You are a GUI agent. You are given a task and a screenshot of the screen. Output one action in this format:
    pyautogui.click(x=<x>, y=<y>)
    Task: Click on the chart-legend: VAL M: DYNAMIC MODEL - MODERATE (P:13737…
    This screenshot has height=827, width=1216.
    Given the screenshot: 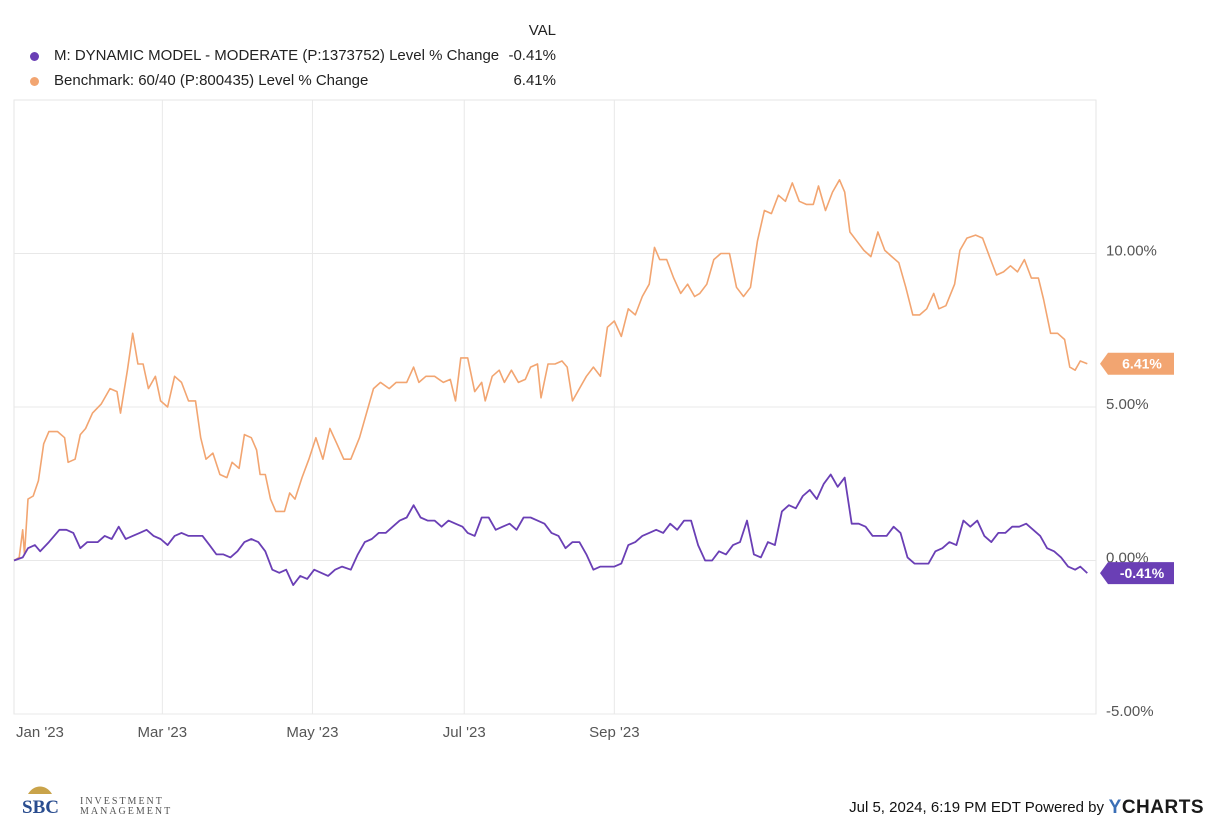 What is the action you would take?
    pyautogui.click(x=300, y=50)
    